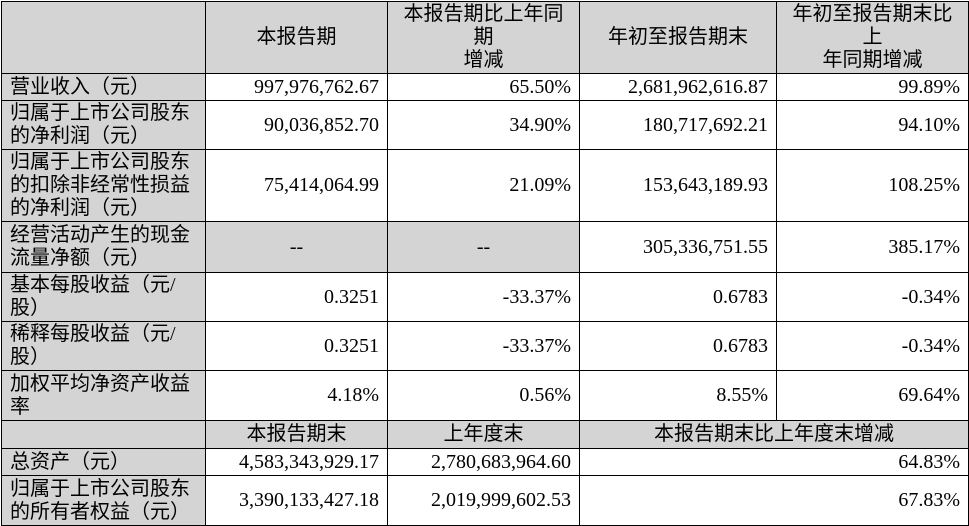 This screenshot has width=969, height=526. I want to click on value-cell: 94.10%, so click(872, 125).